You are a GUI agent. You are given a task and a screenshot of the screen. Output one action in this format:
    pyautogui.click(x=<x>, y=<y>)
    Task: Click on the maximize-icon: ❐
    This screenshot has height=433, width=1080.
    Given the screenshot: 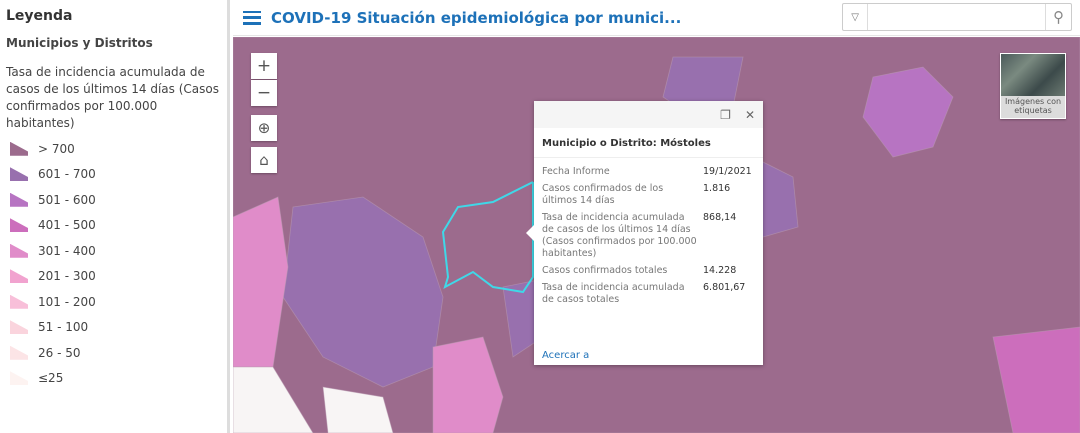 What is the action you would take?
    pyautogui.click(x=725, y=114)
    